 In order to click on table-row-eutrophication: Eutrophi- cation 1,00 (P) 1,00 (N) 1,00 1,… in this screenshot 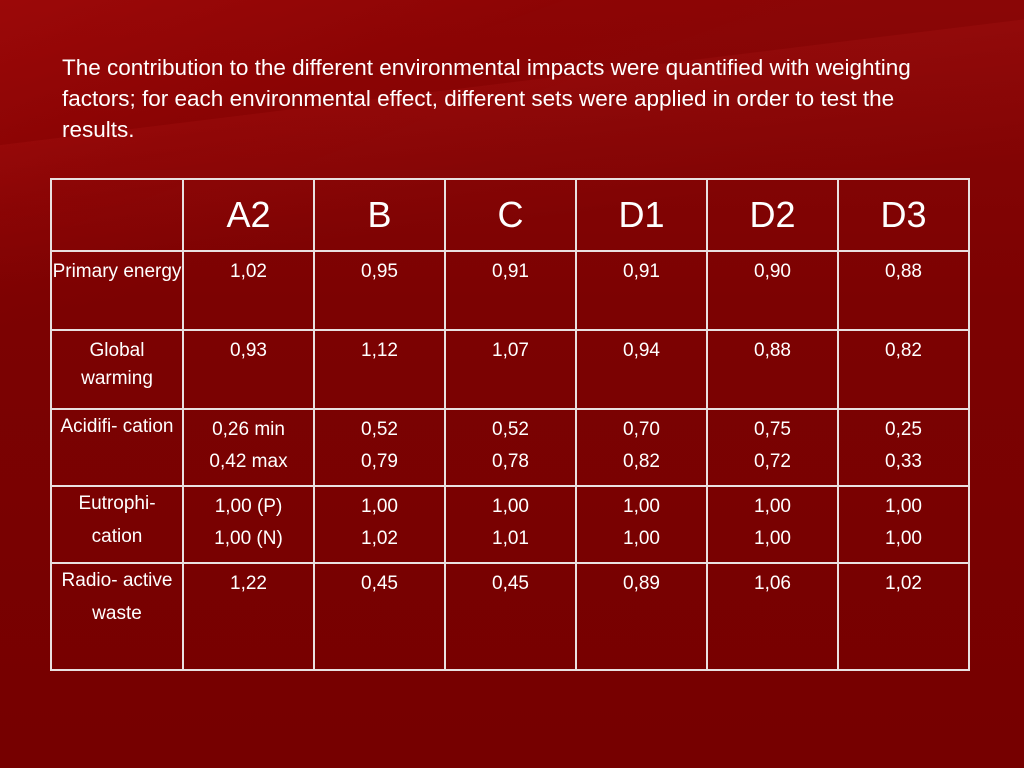, I will do `click(510, 524)`.